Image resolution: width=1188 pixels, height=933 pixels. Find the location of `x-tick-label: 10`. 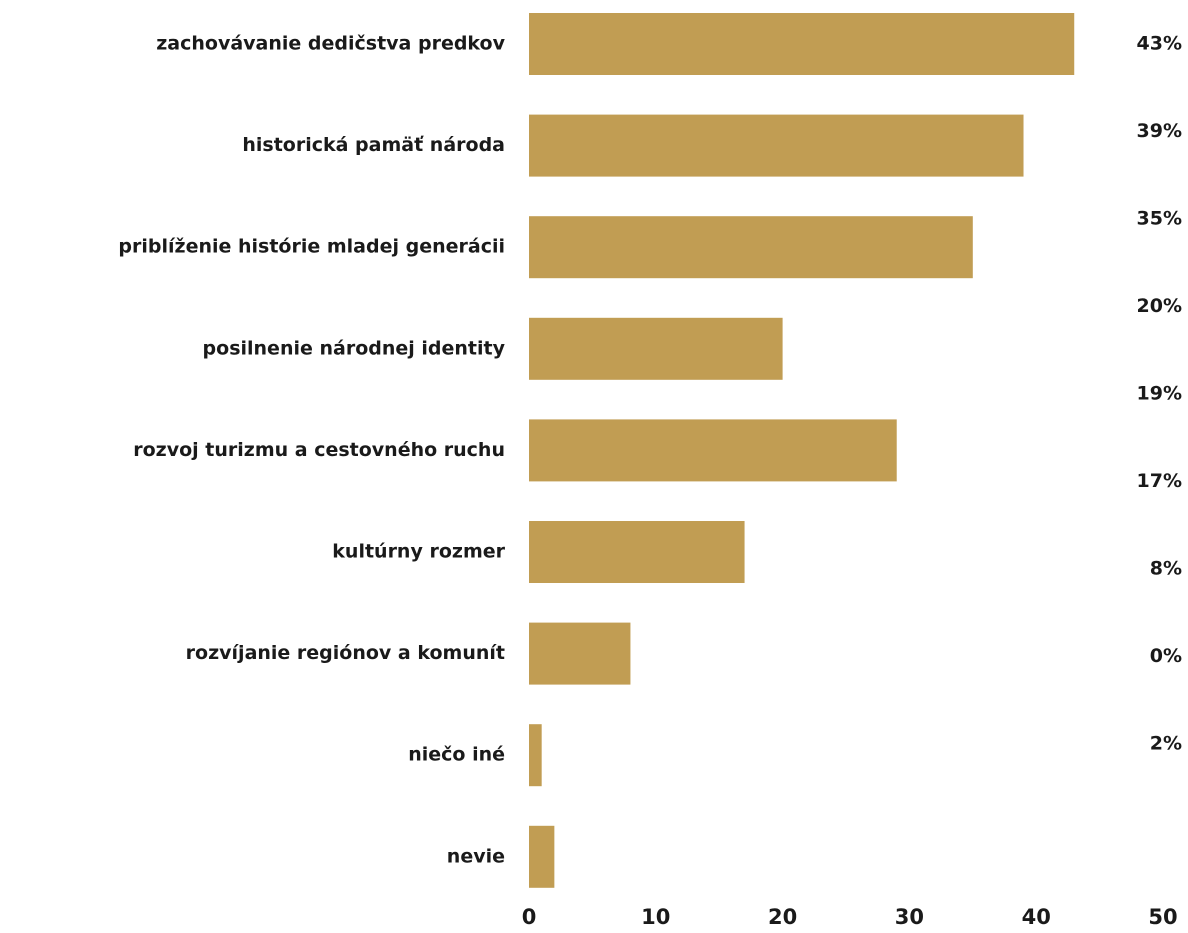

x-tick-label: 10 is located at coordinates (655, 917).